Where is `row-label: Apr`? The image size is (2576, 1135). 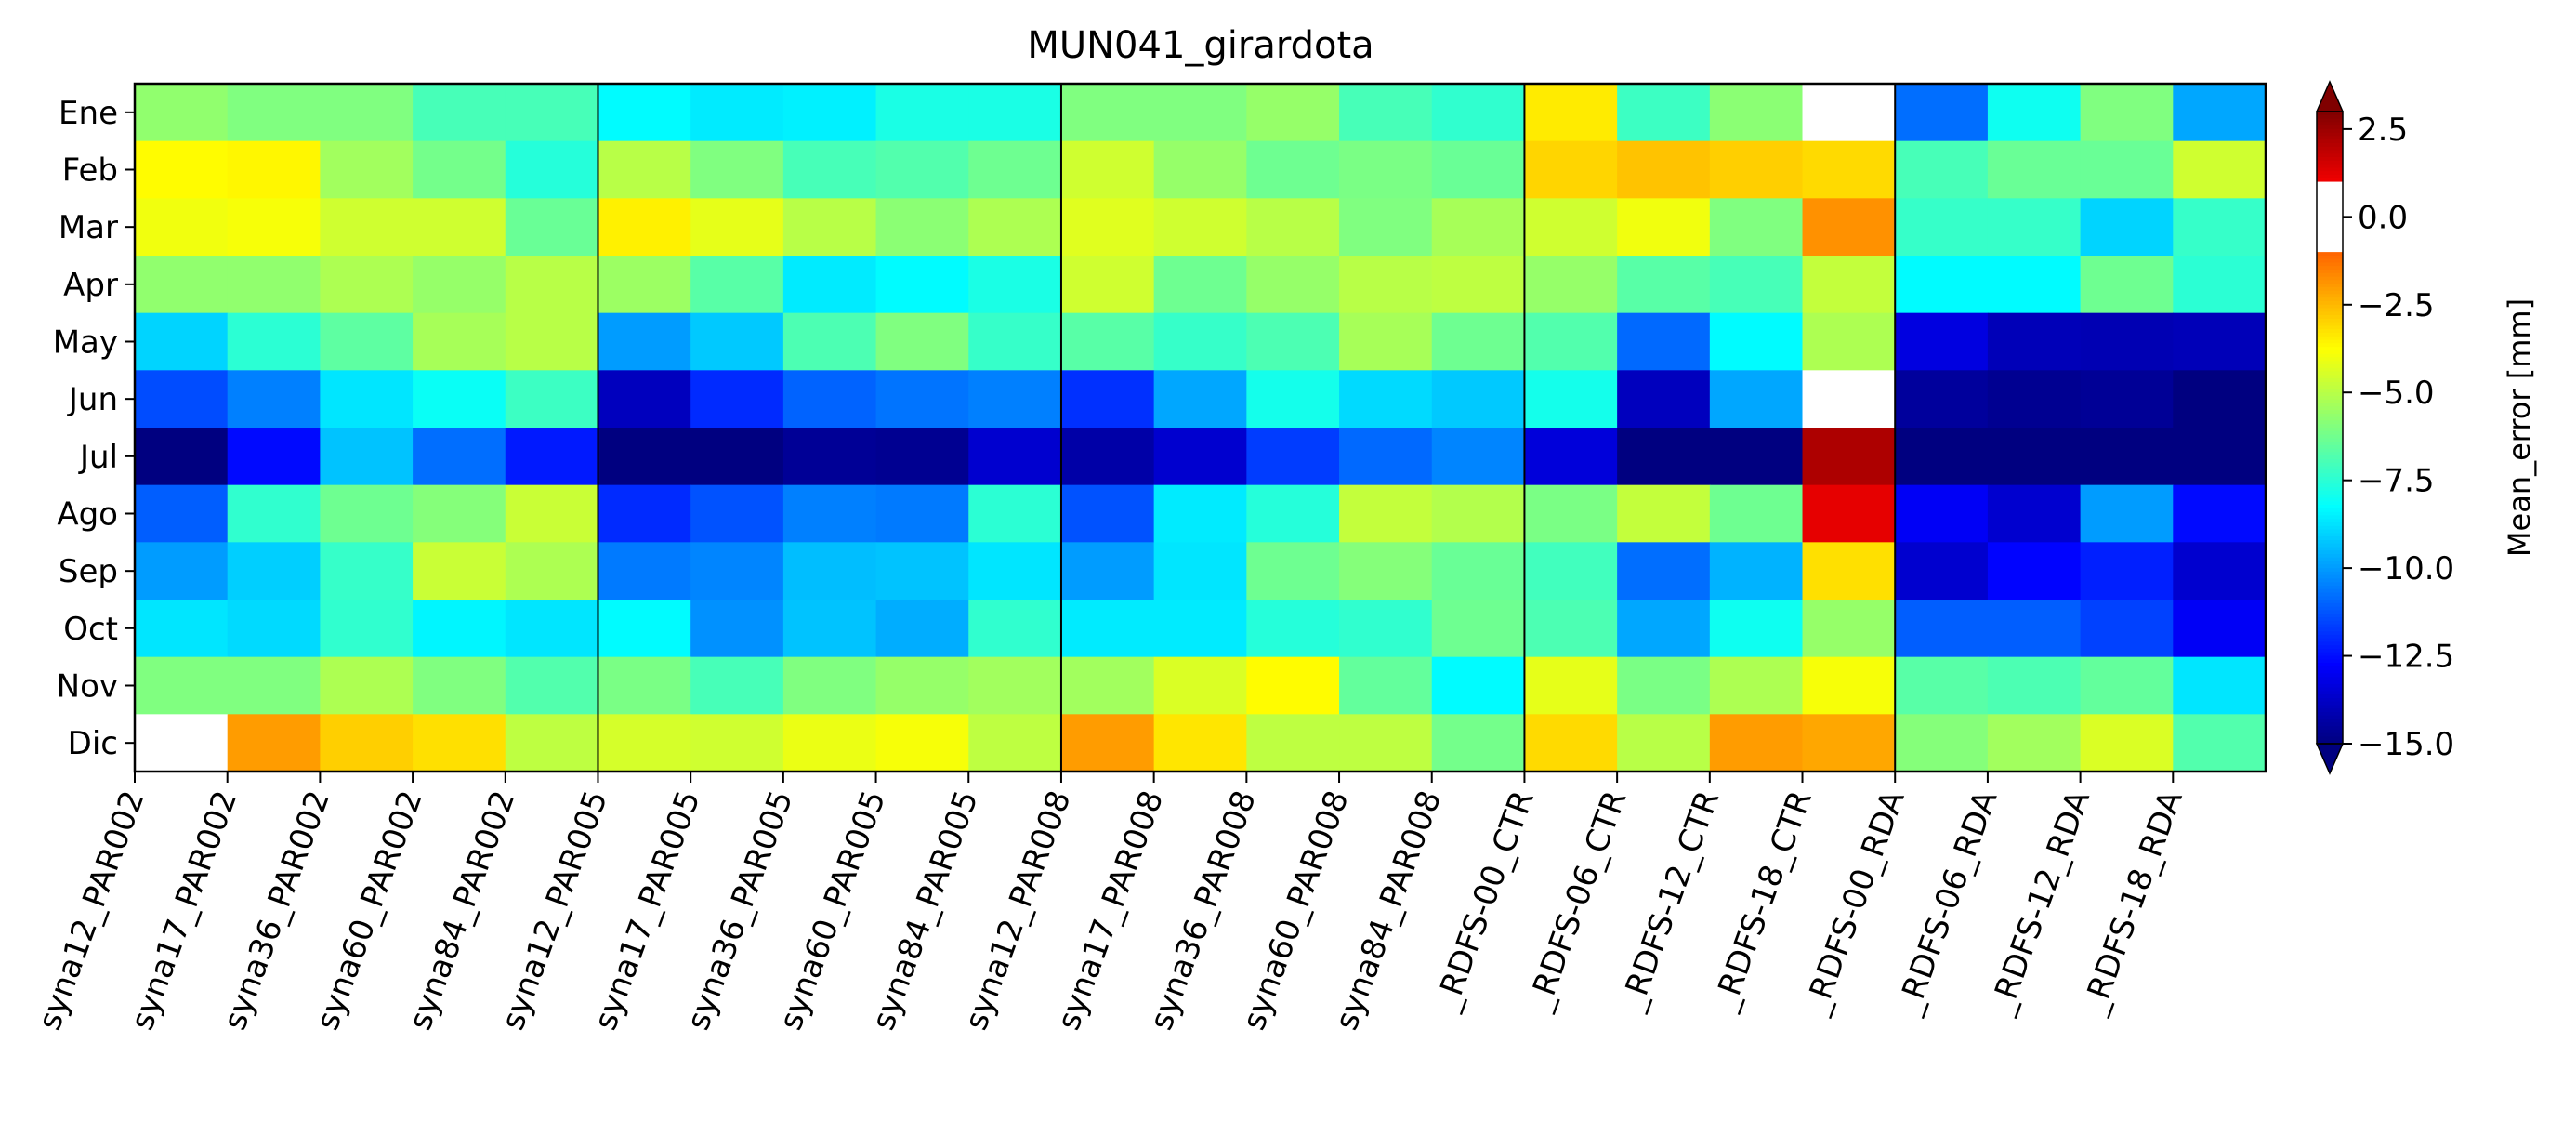
row-label: Apr is located at coordinates (90, 285).